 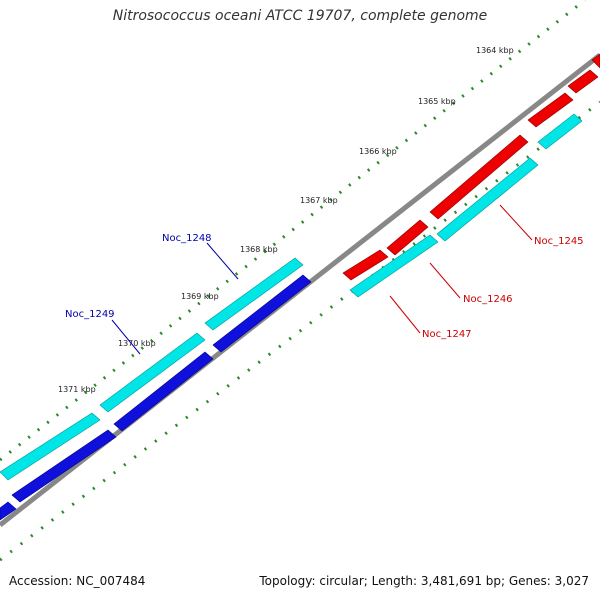 I want to click on ruler-label-1368: 1368 kbp, so click(x=259, y=249).